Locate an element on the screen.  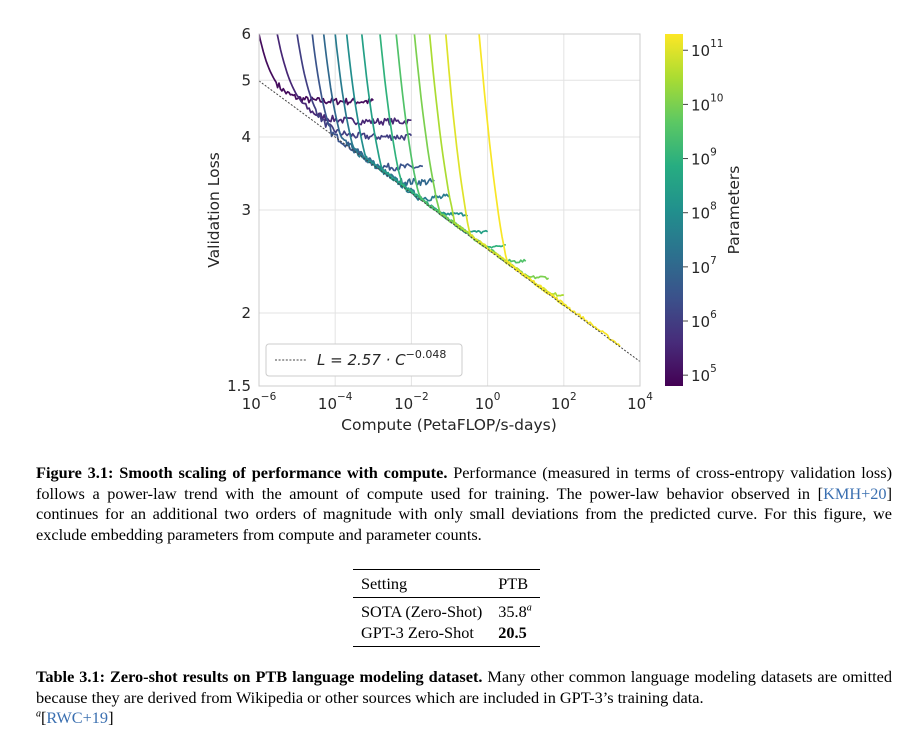
x-tick-label: 10² is located at coordinates (564, 402).